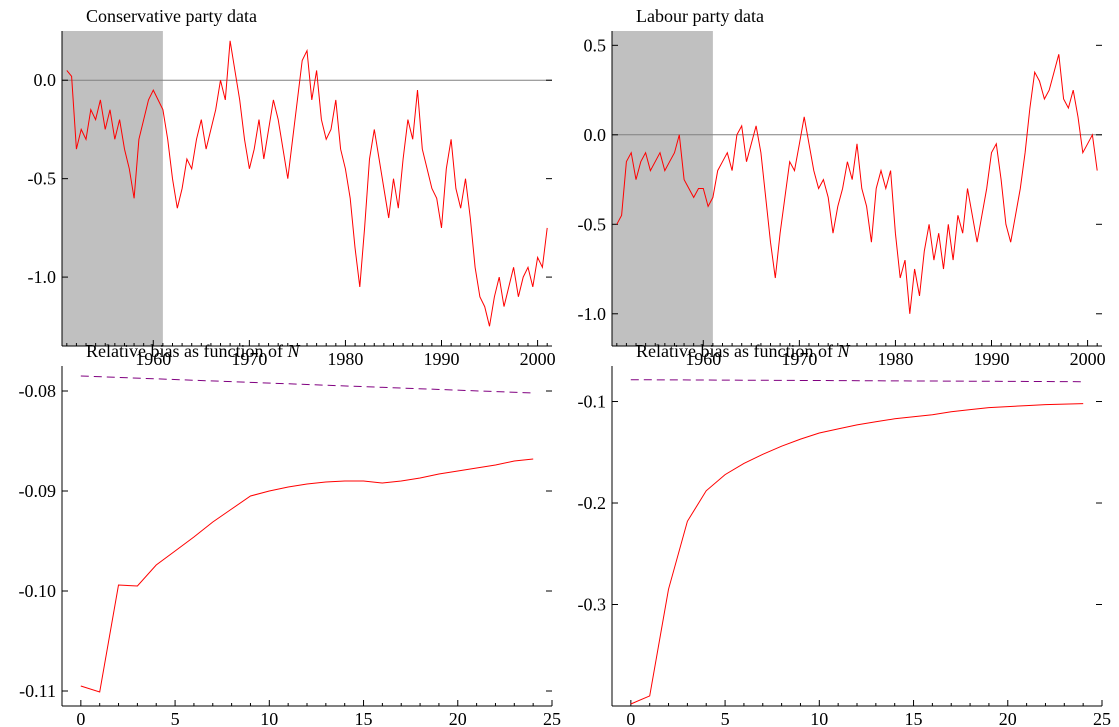 The image size is (1119, 727). What do you see at coordinates (37, 691) in the screenshot?
I see `y-tick-label: -0.11` at bounding box center [37, 691].